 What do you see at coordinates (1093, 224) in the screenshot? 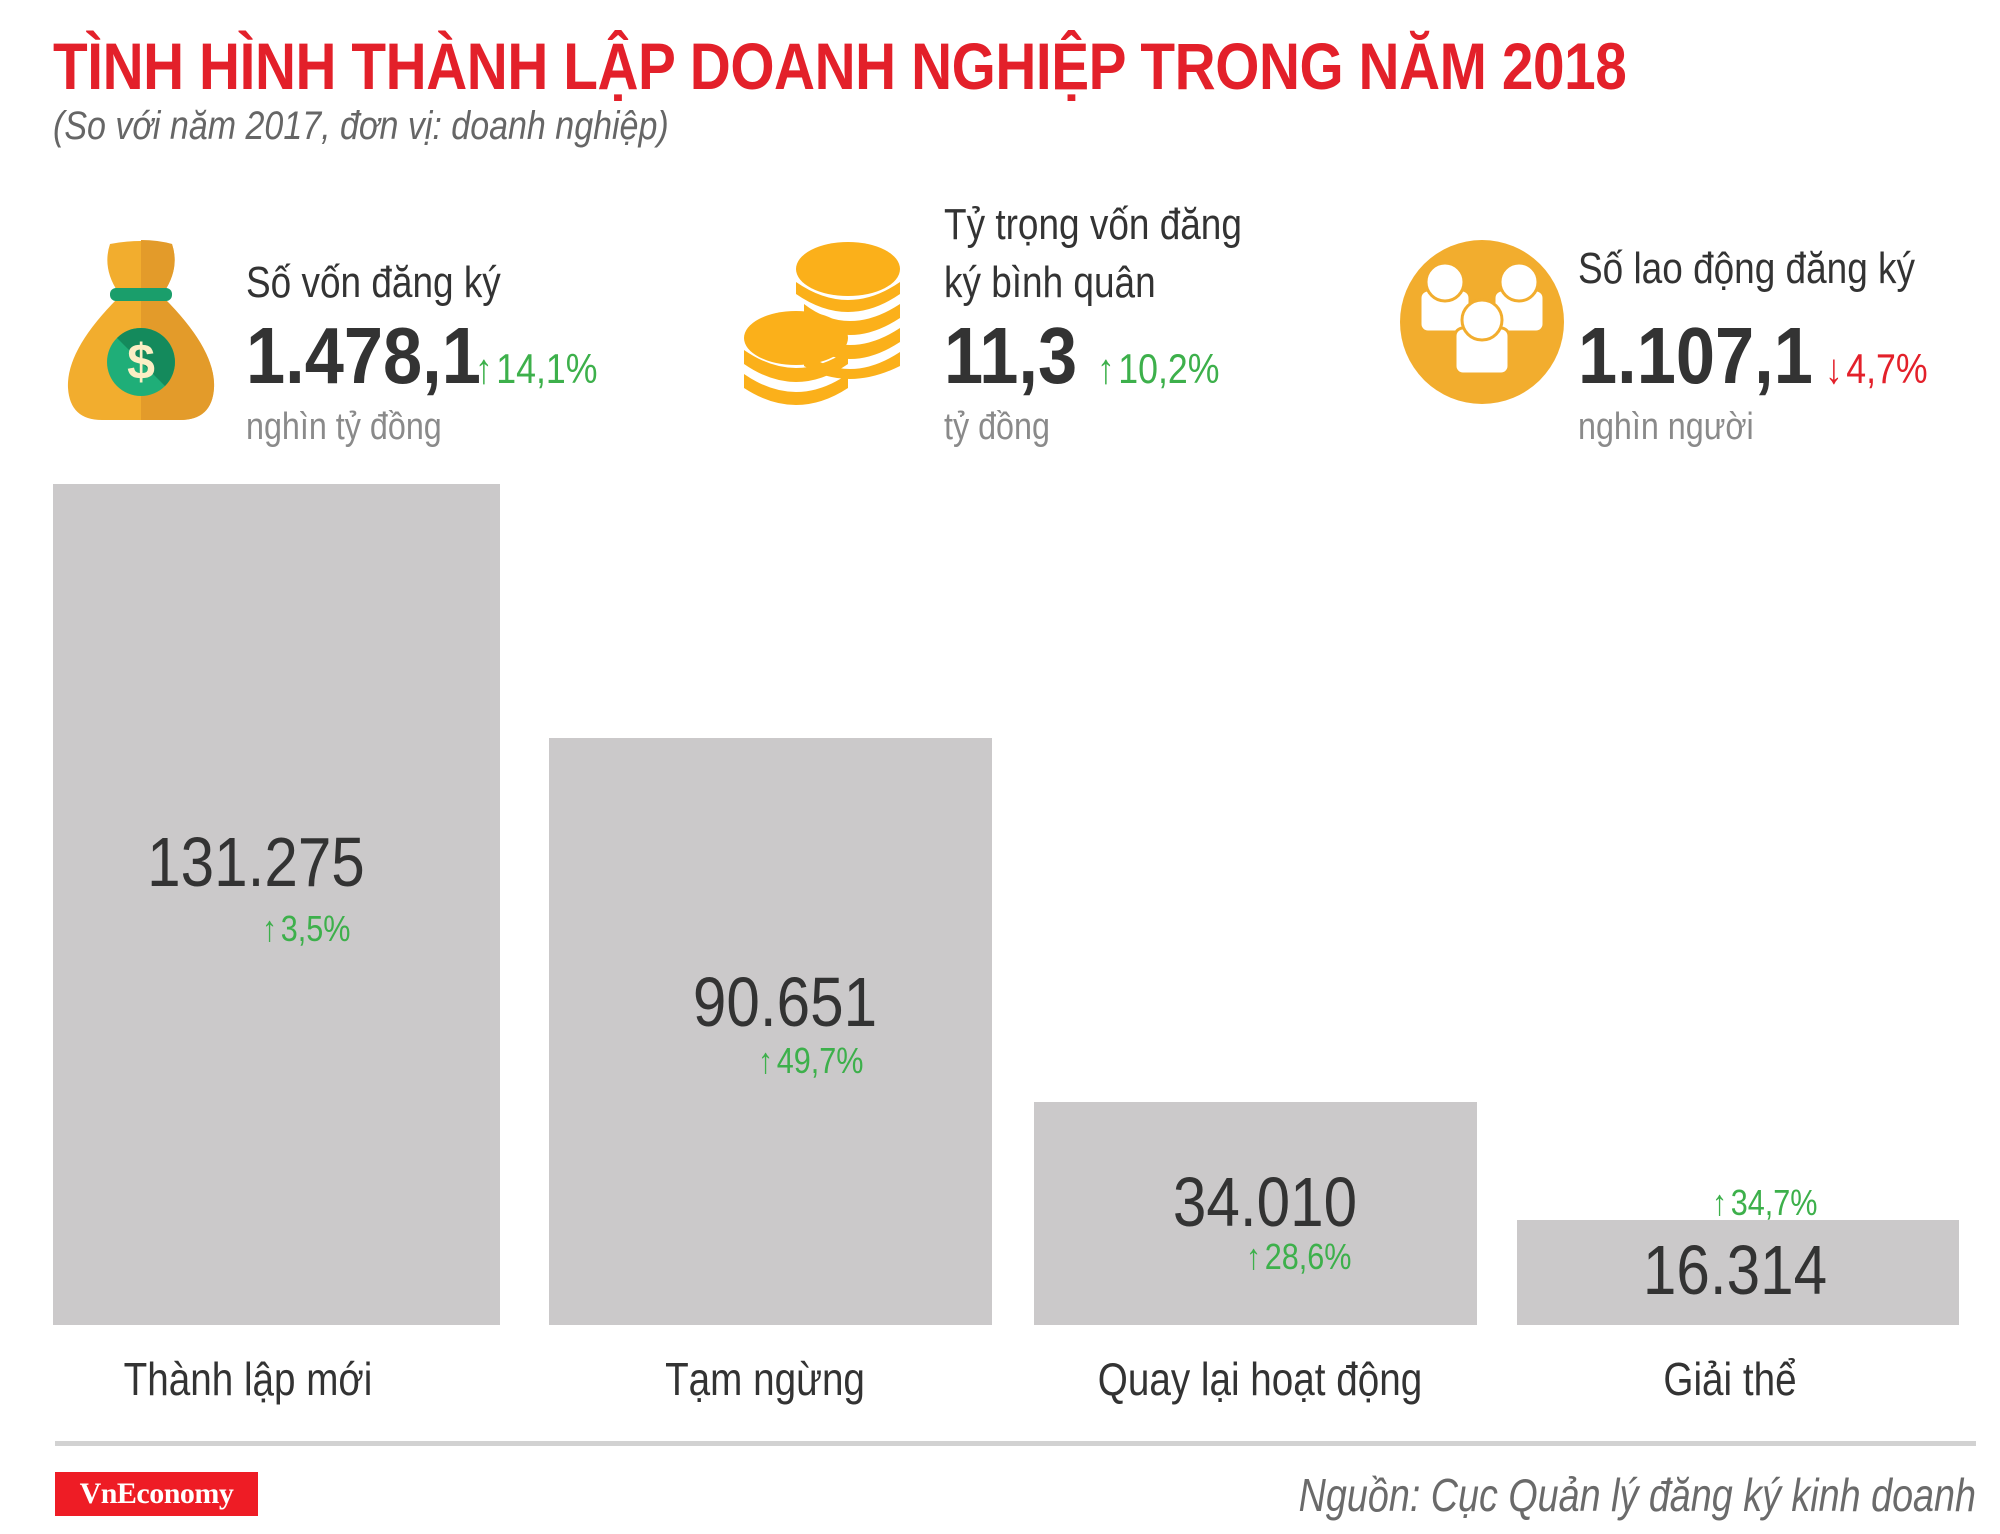
I see `stat-label-line1: Tỷ trọng vốn đăng` at bounding box center [1093, 224].